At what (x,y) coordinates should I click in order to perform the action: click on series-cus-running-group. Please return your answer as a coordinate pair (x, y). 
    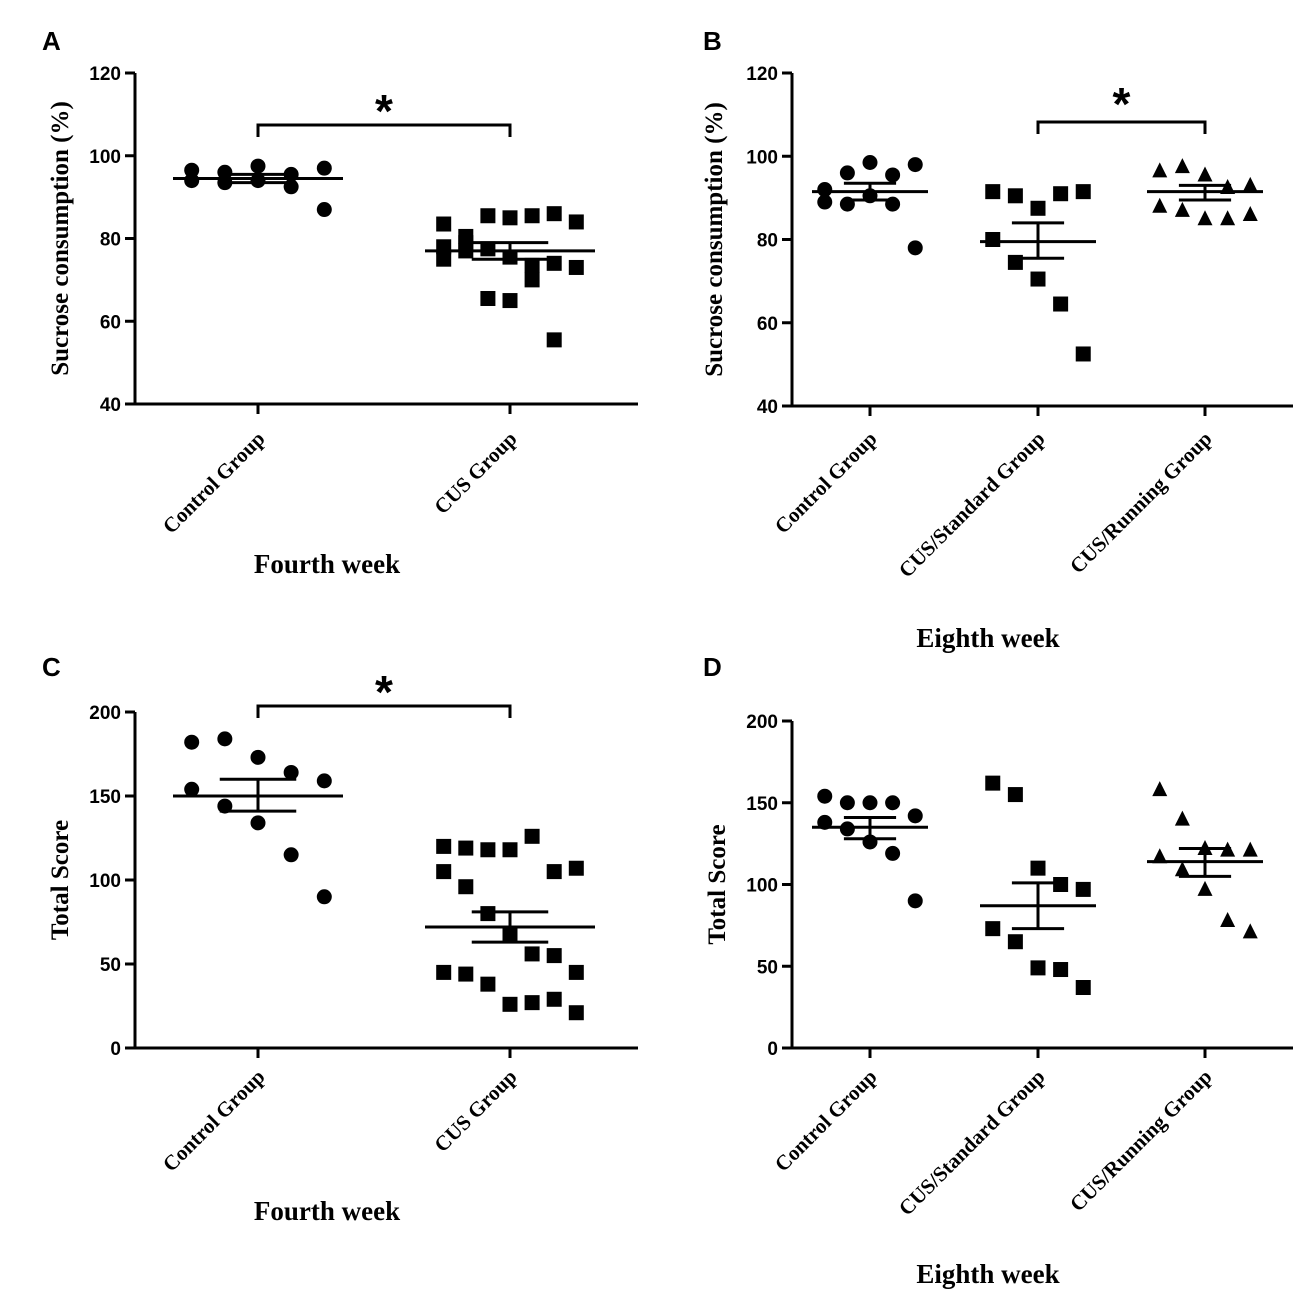
    Looking at the image, I should click on (1205, 192).